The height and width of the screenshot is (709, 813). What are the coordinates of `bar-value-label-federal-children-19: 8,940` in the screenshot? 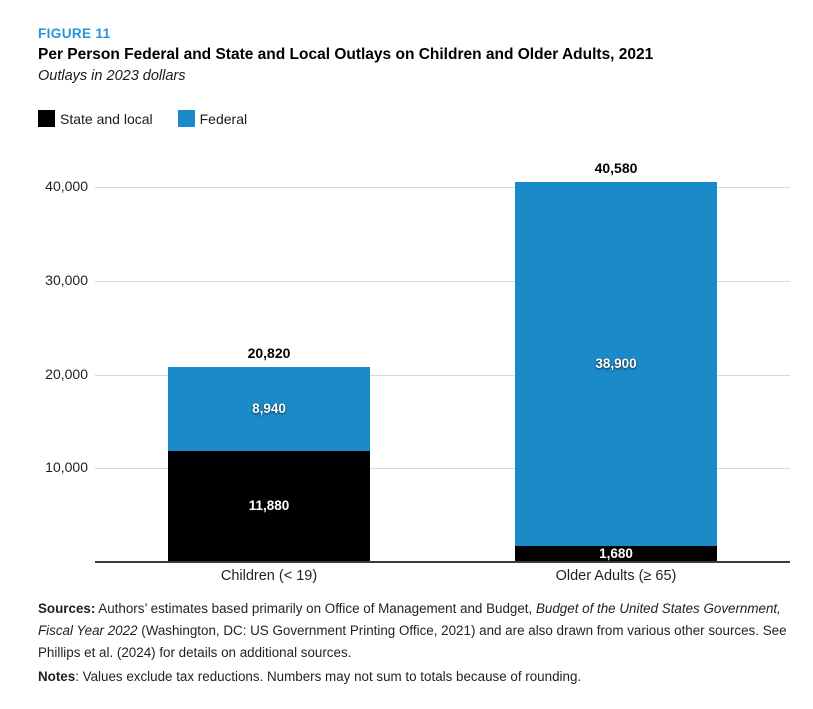 It's located at (269, 408).